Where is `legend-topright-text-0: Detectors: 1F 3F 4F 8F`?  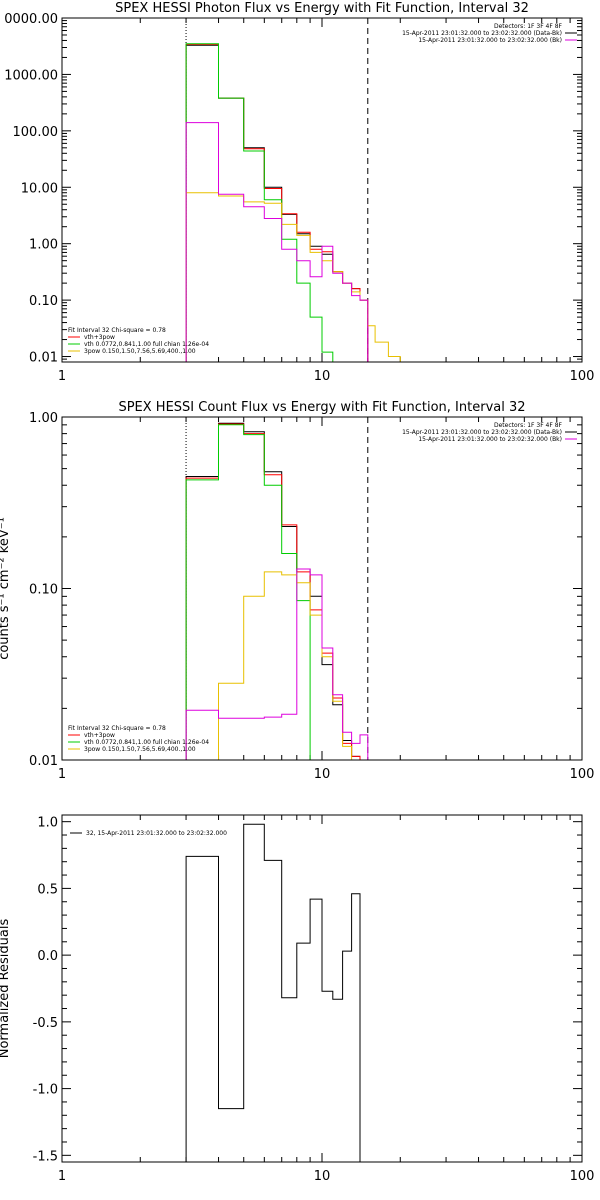 legend-topright-text-0: Detectors: 1F 3F 4F 8F is located at coordinates (528, 26).